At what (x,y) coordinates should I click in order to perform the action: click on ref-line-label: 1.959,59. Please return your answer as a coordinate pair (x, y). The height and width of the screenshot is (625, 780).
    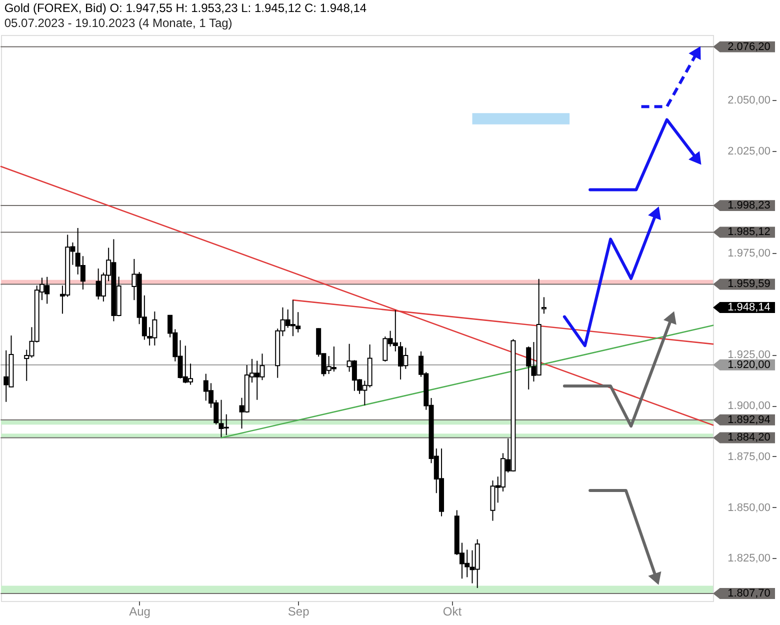
    Looking at the image, I should click on (749, 284).